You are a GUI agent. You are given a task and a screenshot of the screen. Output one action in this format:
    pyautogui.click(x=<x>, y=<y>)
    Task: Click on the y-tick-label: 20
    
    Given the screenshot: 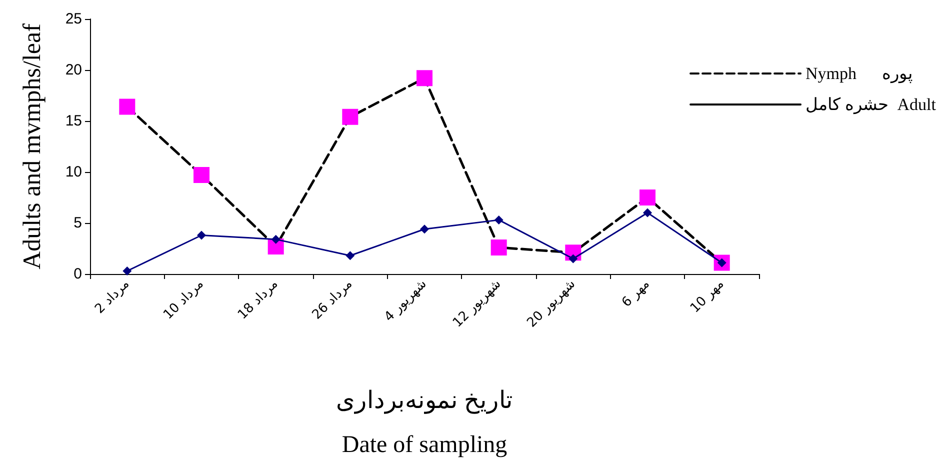 What is the action you would take?
    pyautogui.click(x=73, y=70)
    